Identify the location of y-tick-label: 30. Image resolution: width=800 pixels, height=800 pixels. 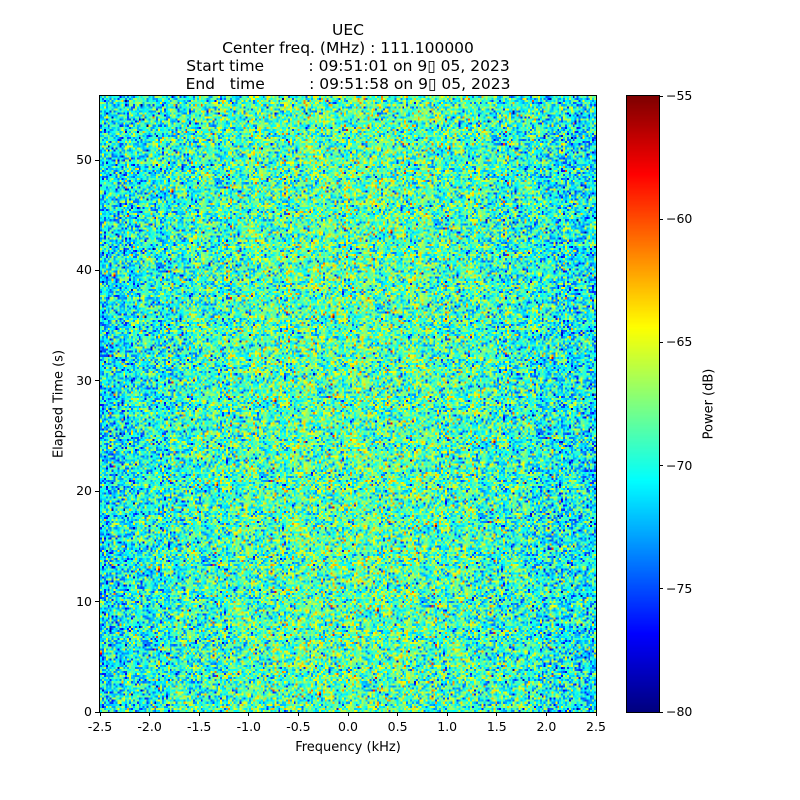
(84, 380).